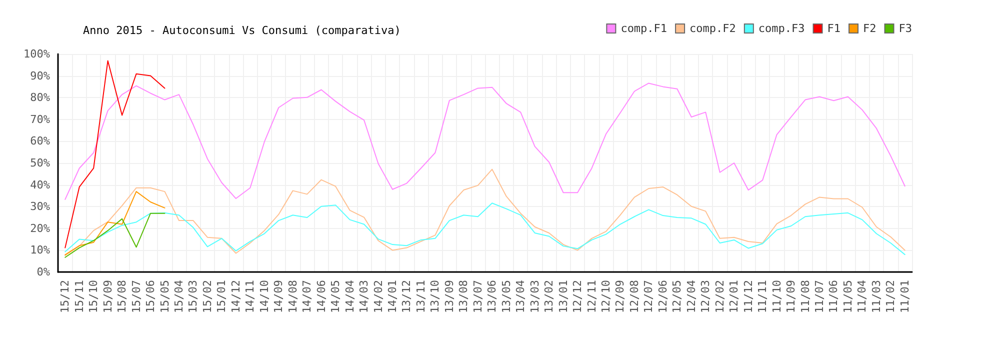 The width and height of the screenshot is (1000, 340). I want to click on x-tick-label: 13/06, so click(492, 297).